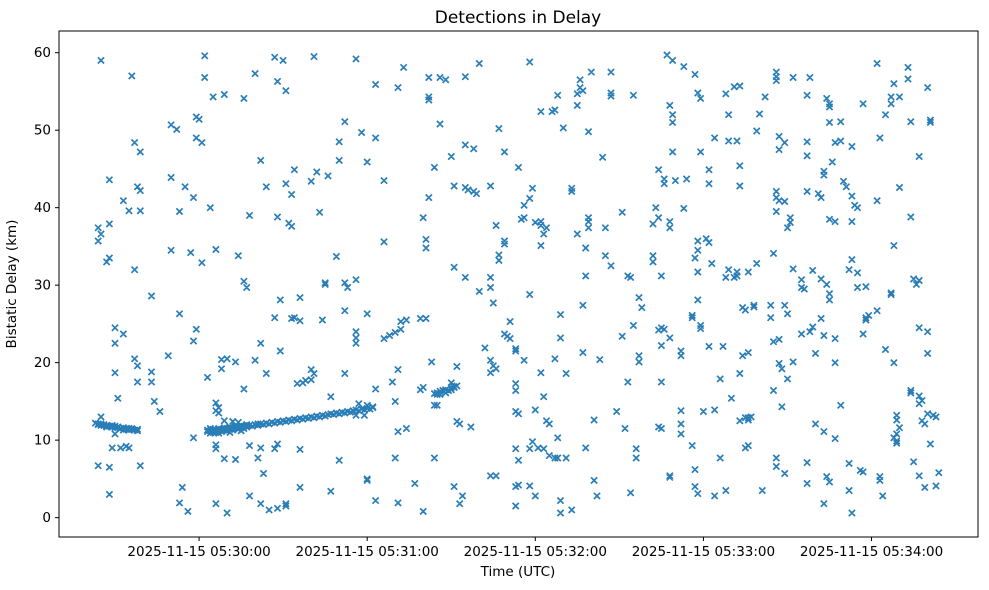  Describe the element at coordinates (42, 286) in the screenshot. I see `y-tick-label: 30` at that location.